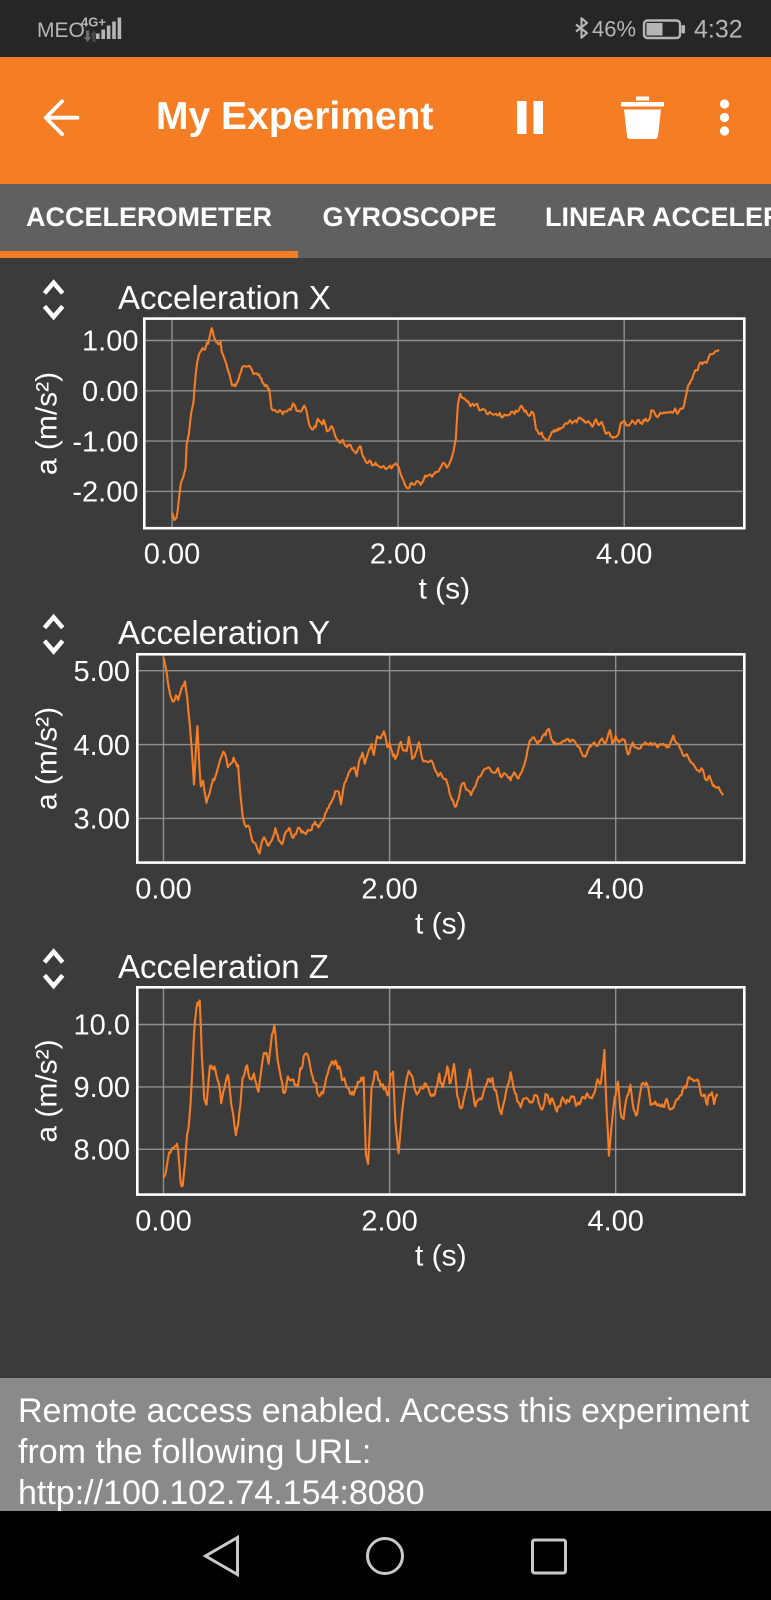 The height and width of the screenshot is (1600, 771). Describe the element at coordinates (110, 342) in the screenshot. I see `svg-text: 1.00` at that location.